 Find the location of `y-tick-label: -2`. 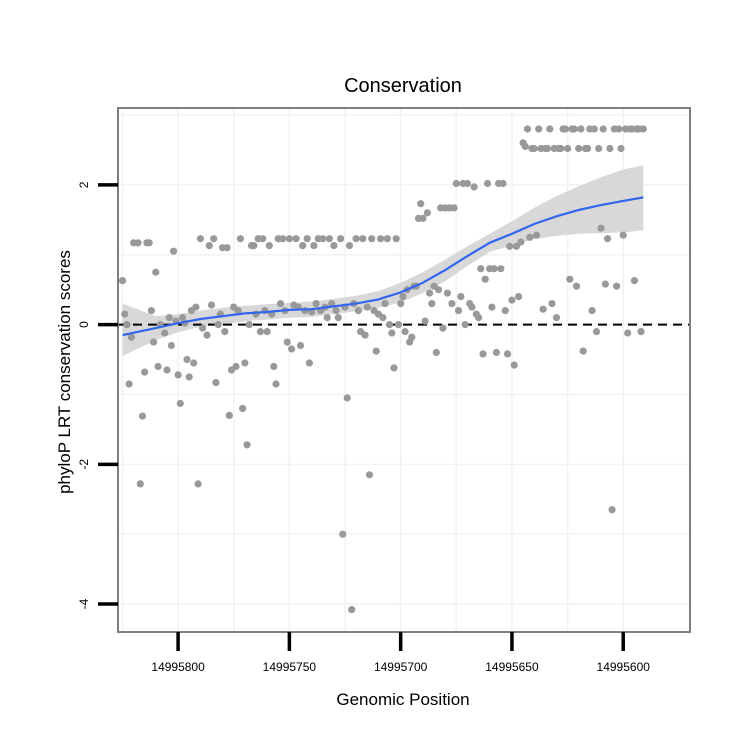

y-tick-label: -2 is located at coordinates (84, 464).